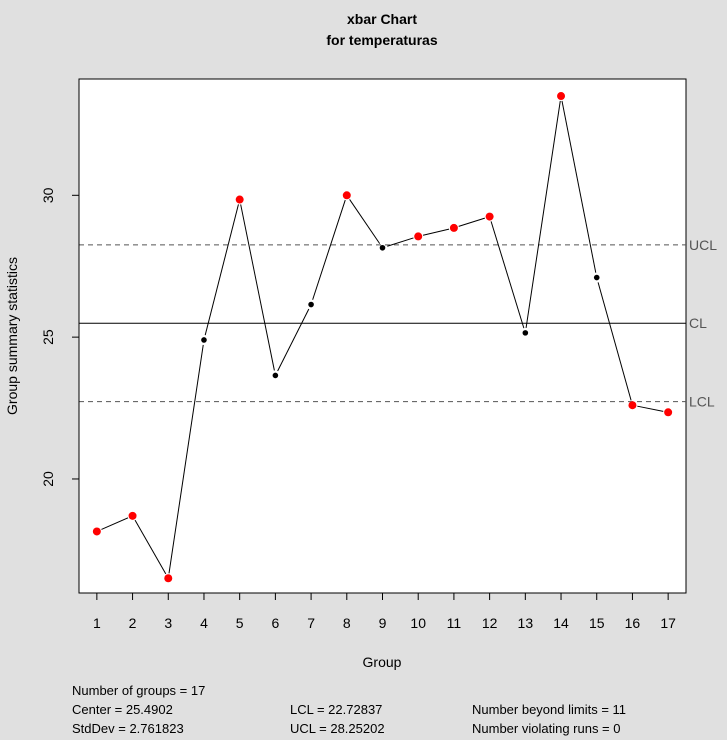  I want to click on x-axis-title: Group, so click(382, 662).